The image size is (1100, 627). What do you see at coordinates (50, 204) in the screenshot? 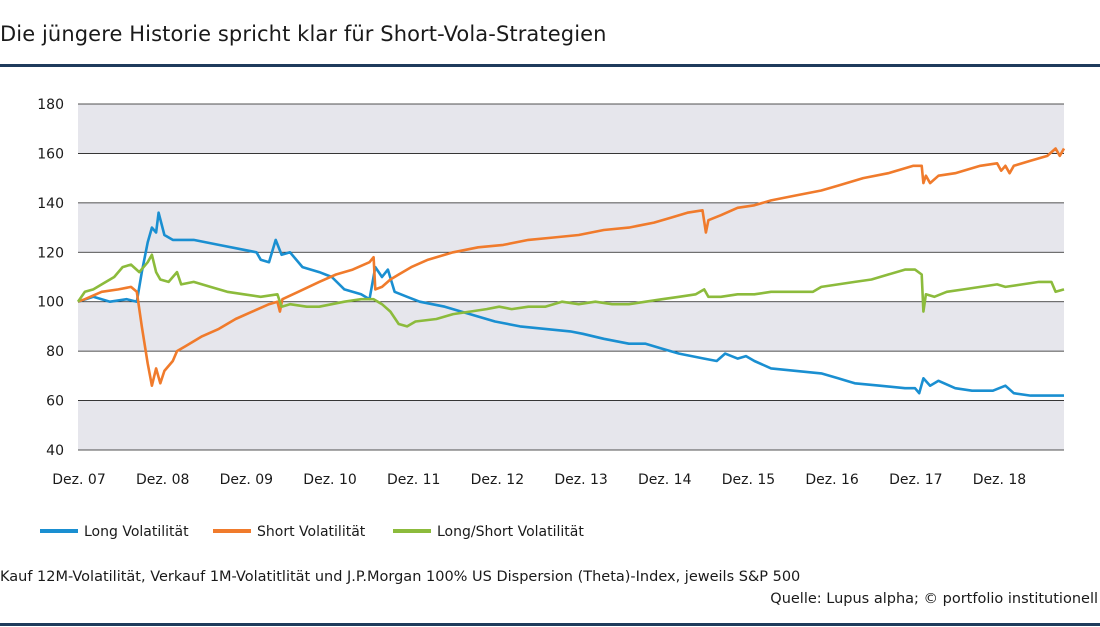
I see `y-tick-label: 140` at bounding box center [50, 204].